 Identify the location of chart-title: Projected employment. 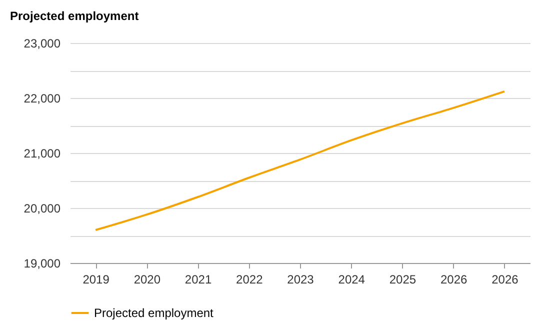
(74, 16).